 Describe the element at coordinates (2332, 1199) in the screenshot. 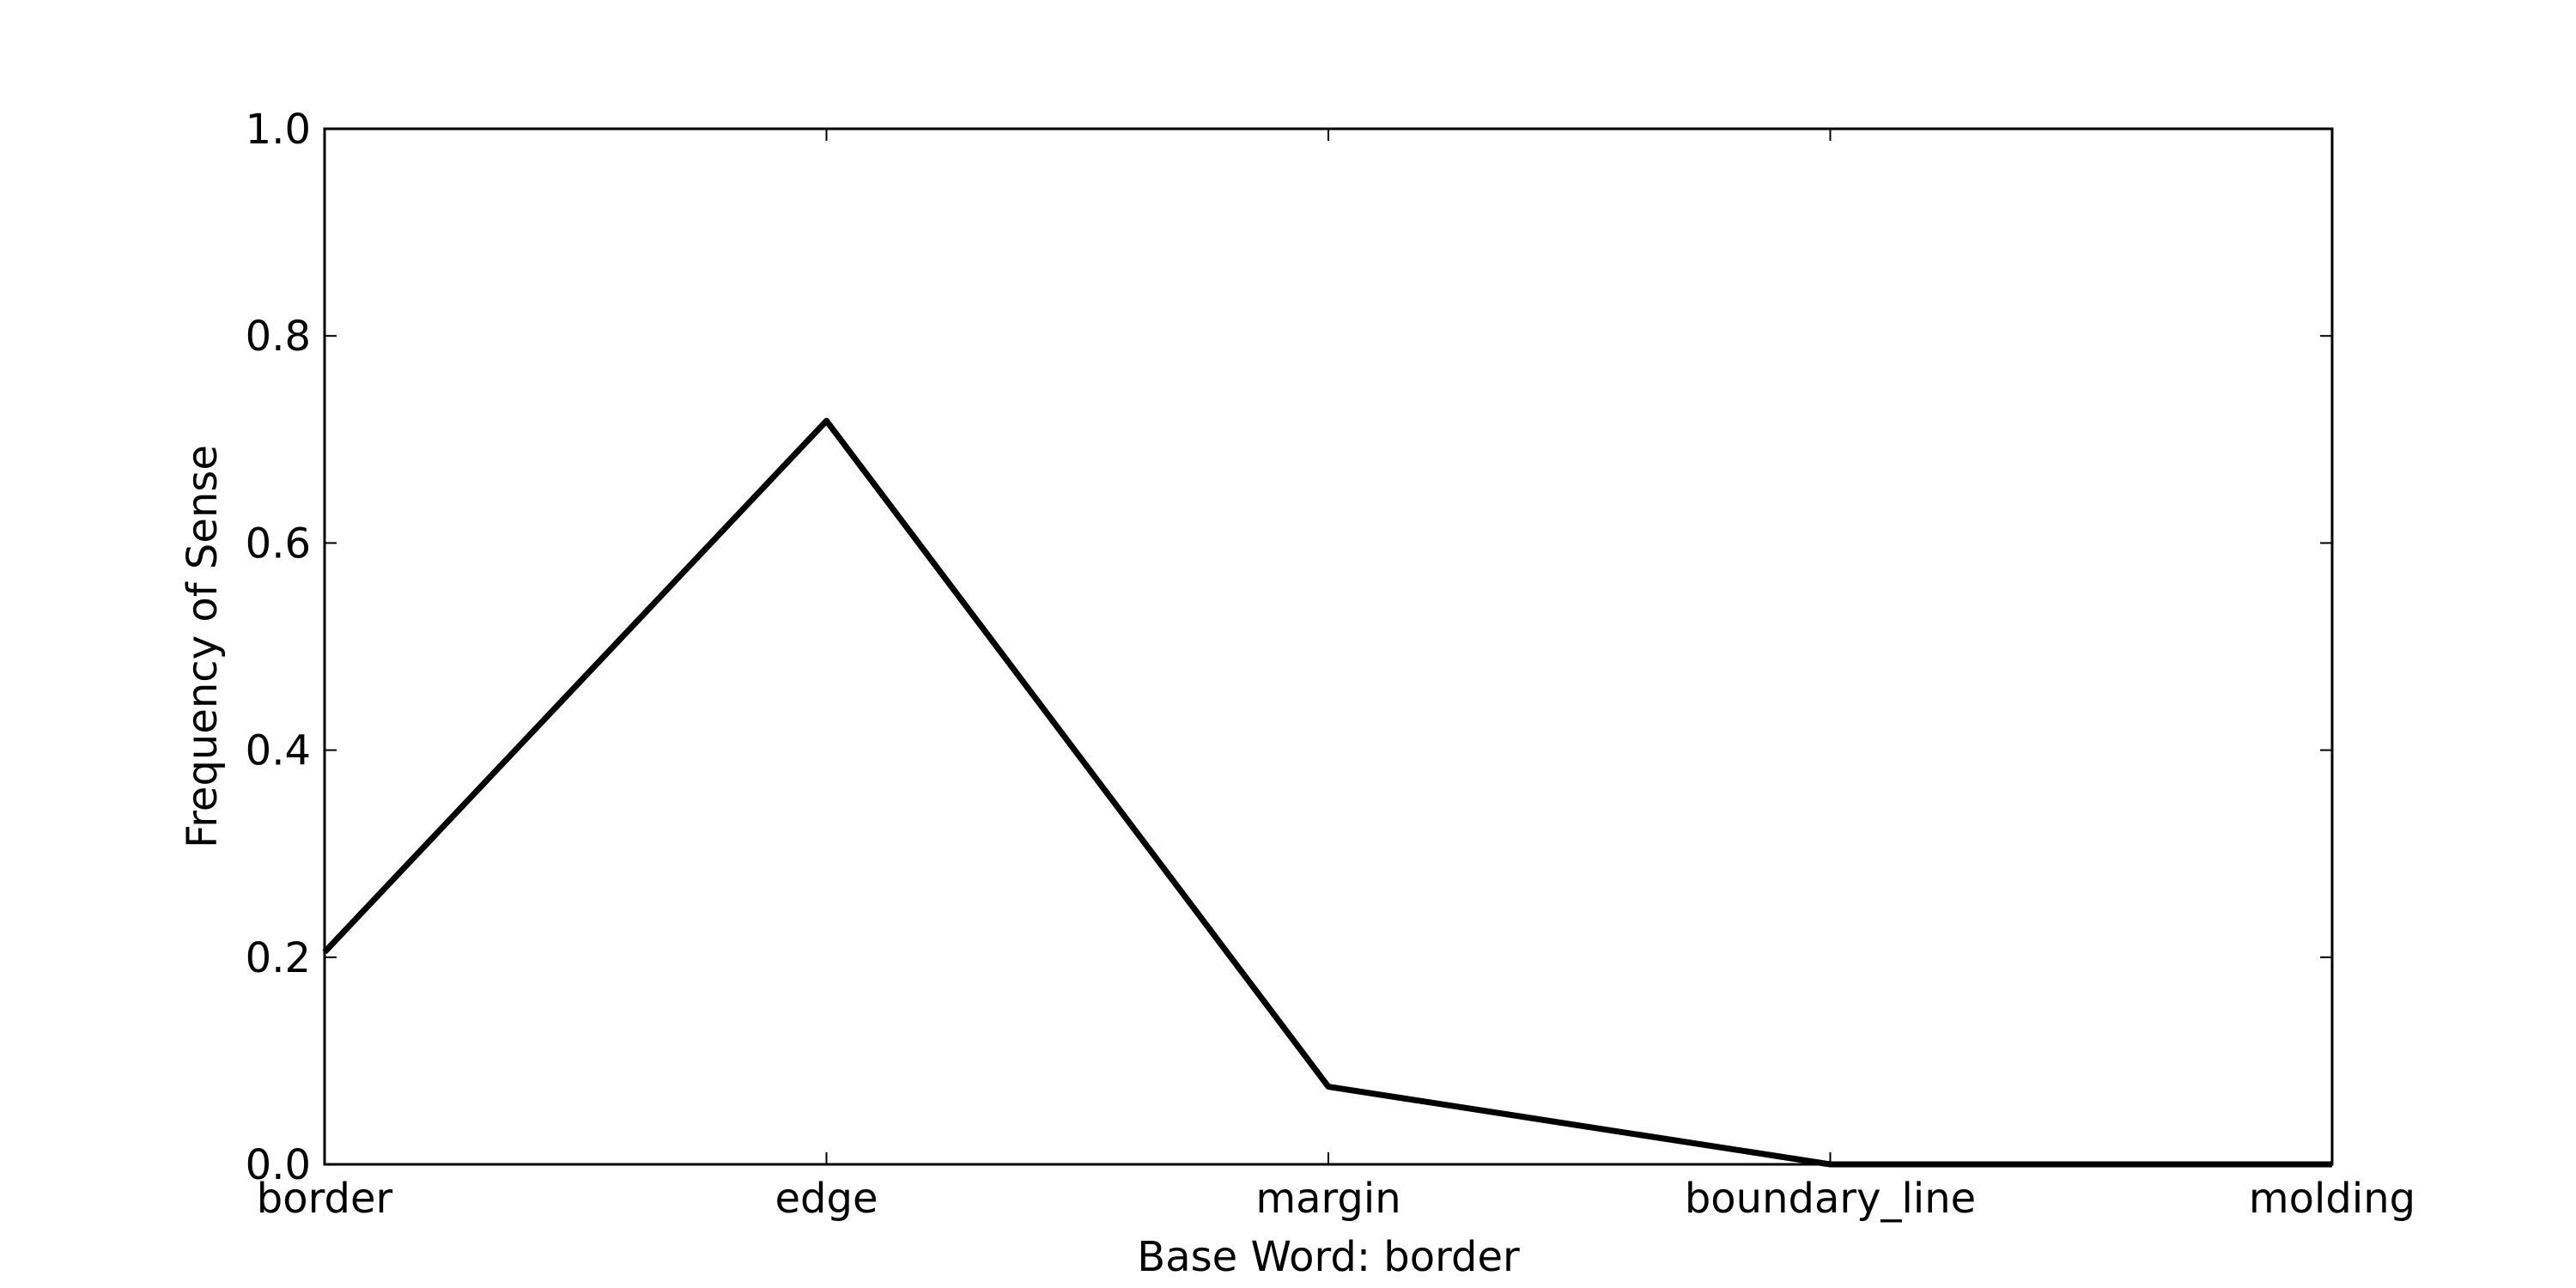

I see `x-tick-label: molding` at that location.